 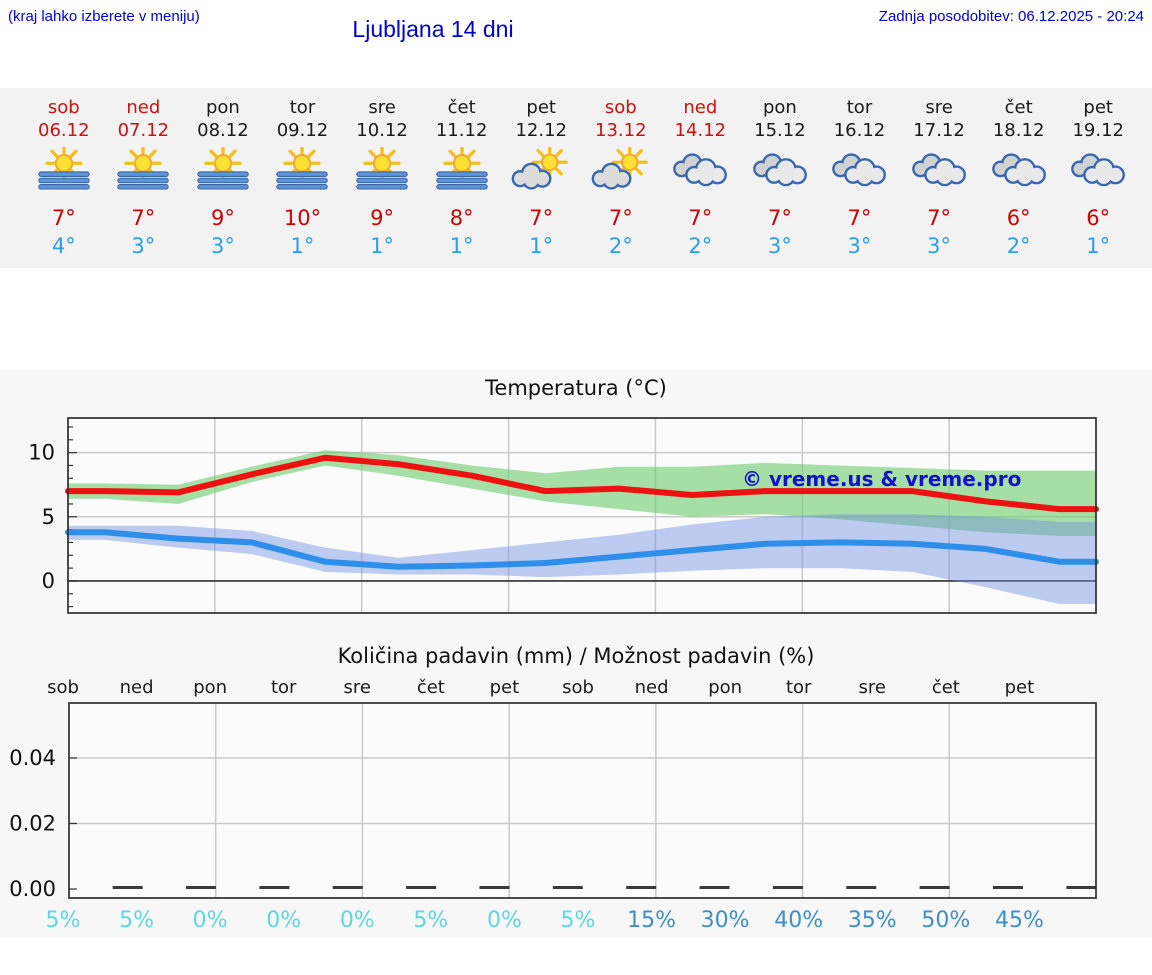 I want to click on forecast-day: pet 19.12 6° 1°, so click(x=1098, y=182).